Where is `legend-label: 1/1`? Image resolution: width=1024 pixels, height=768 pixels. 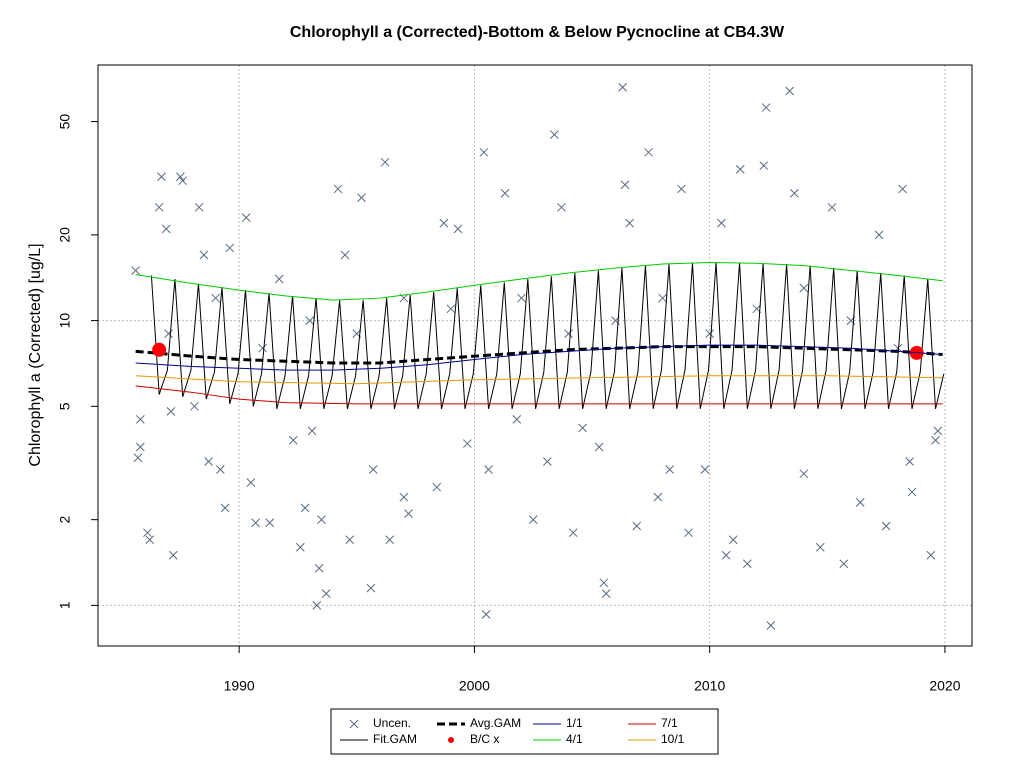 legend-label: 1/1 is located at coordinates (574, 723).